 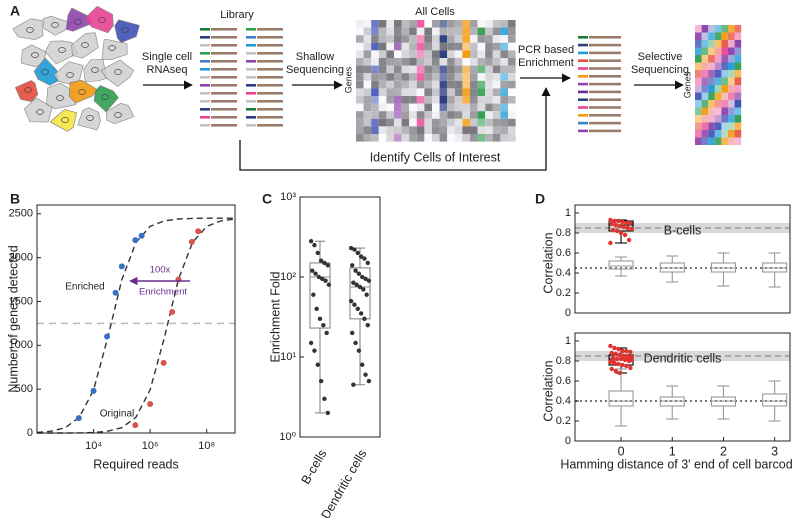 I want to click on step-label: Single cell, so click(x=167, y=57).